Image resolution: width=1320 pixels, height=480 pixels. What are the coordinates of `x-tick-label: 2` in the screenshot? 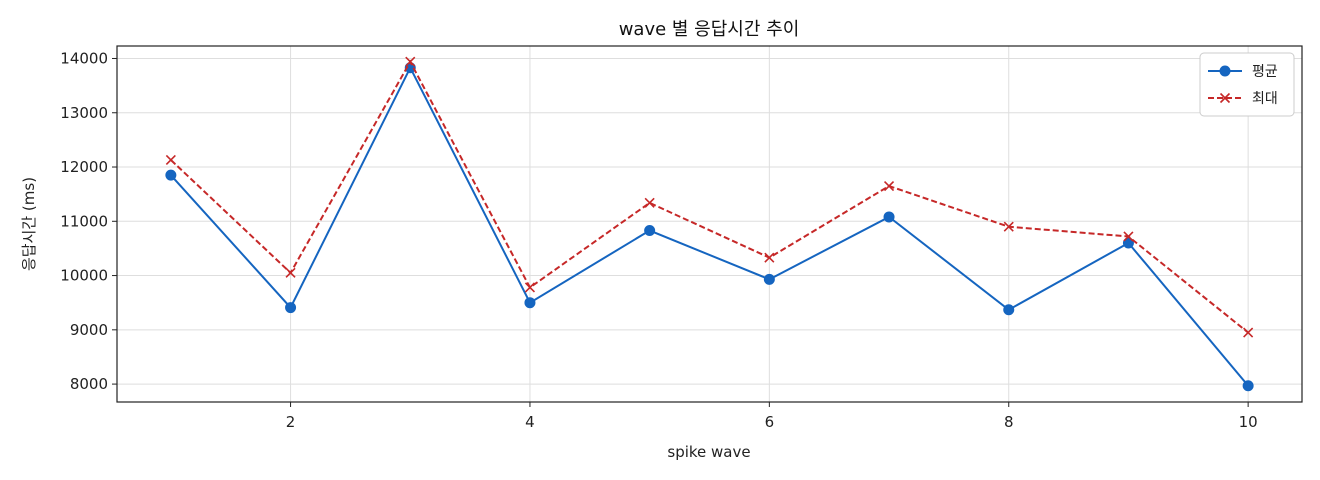 It's located at (291, 422).